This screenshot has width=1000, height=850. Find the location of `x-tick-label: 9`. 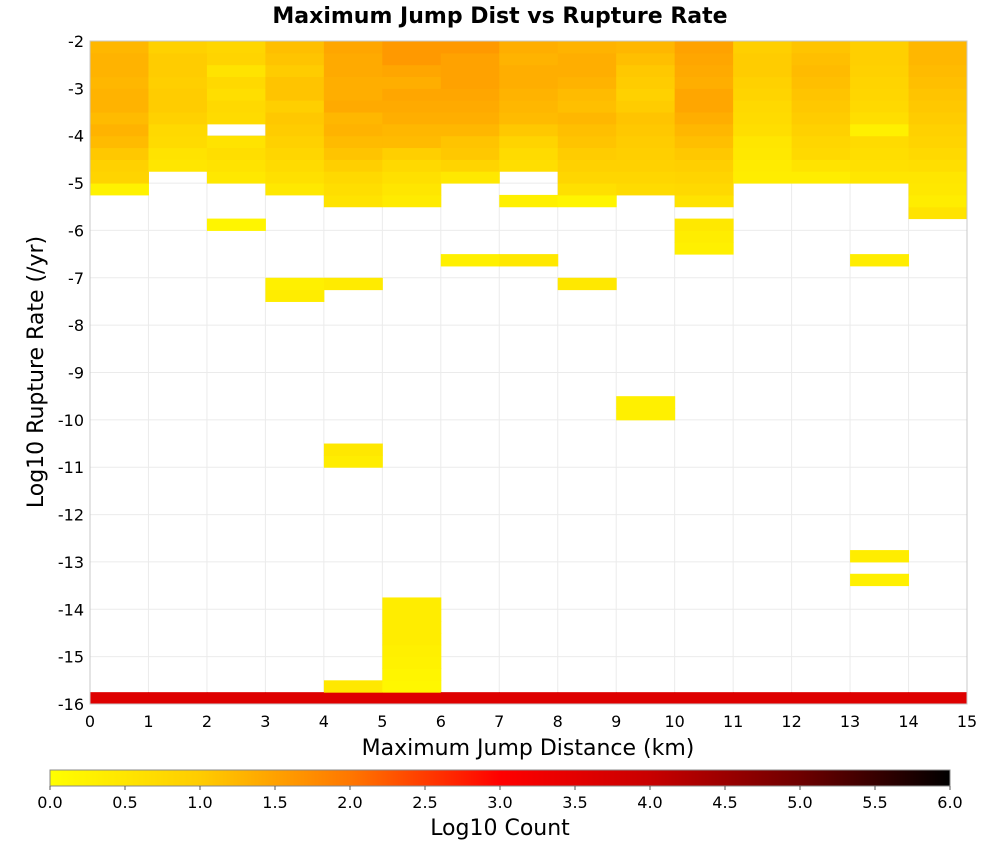

x-tick-label: 9 is located at coordinates (616, 721).